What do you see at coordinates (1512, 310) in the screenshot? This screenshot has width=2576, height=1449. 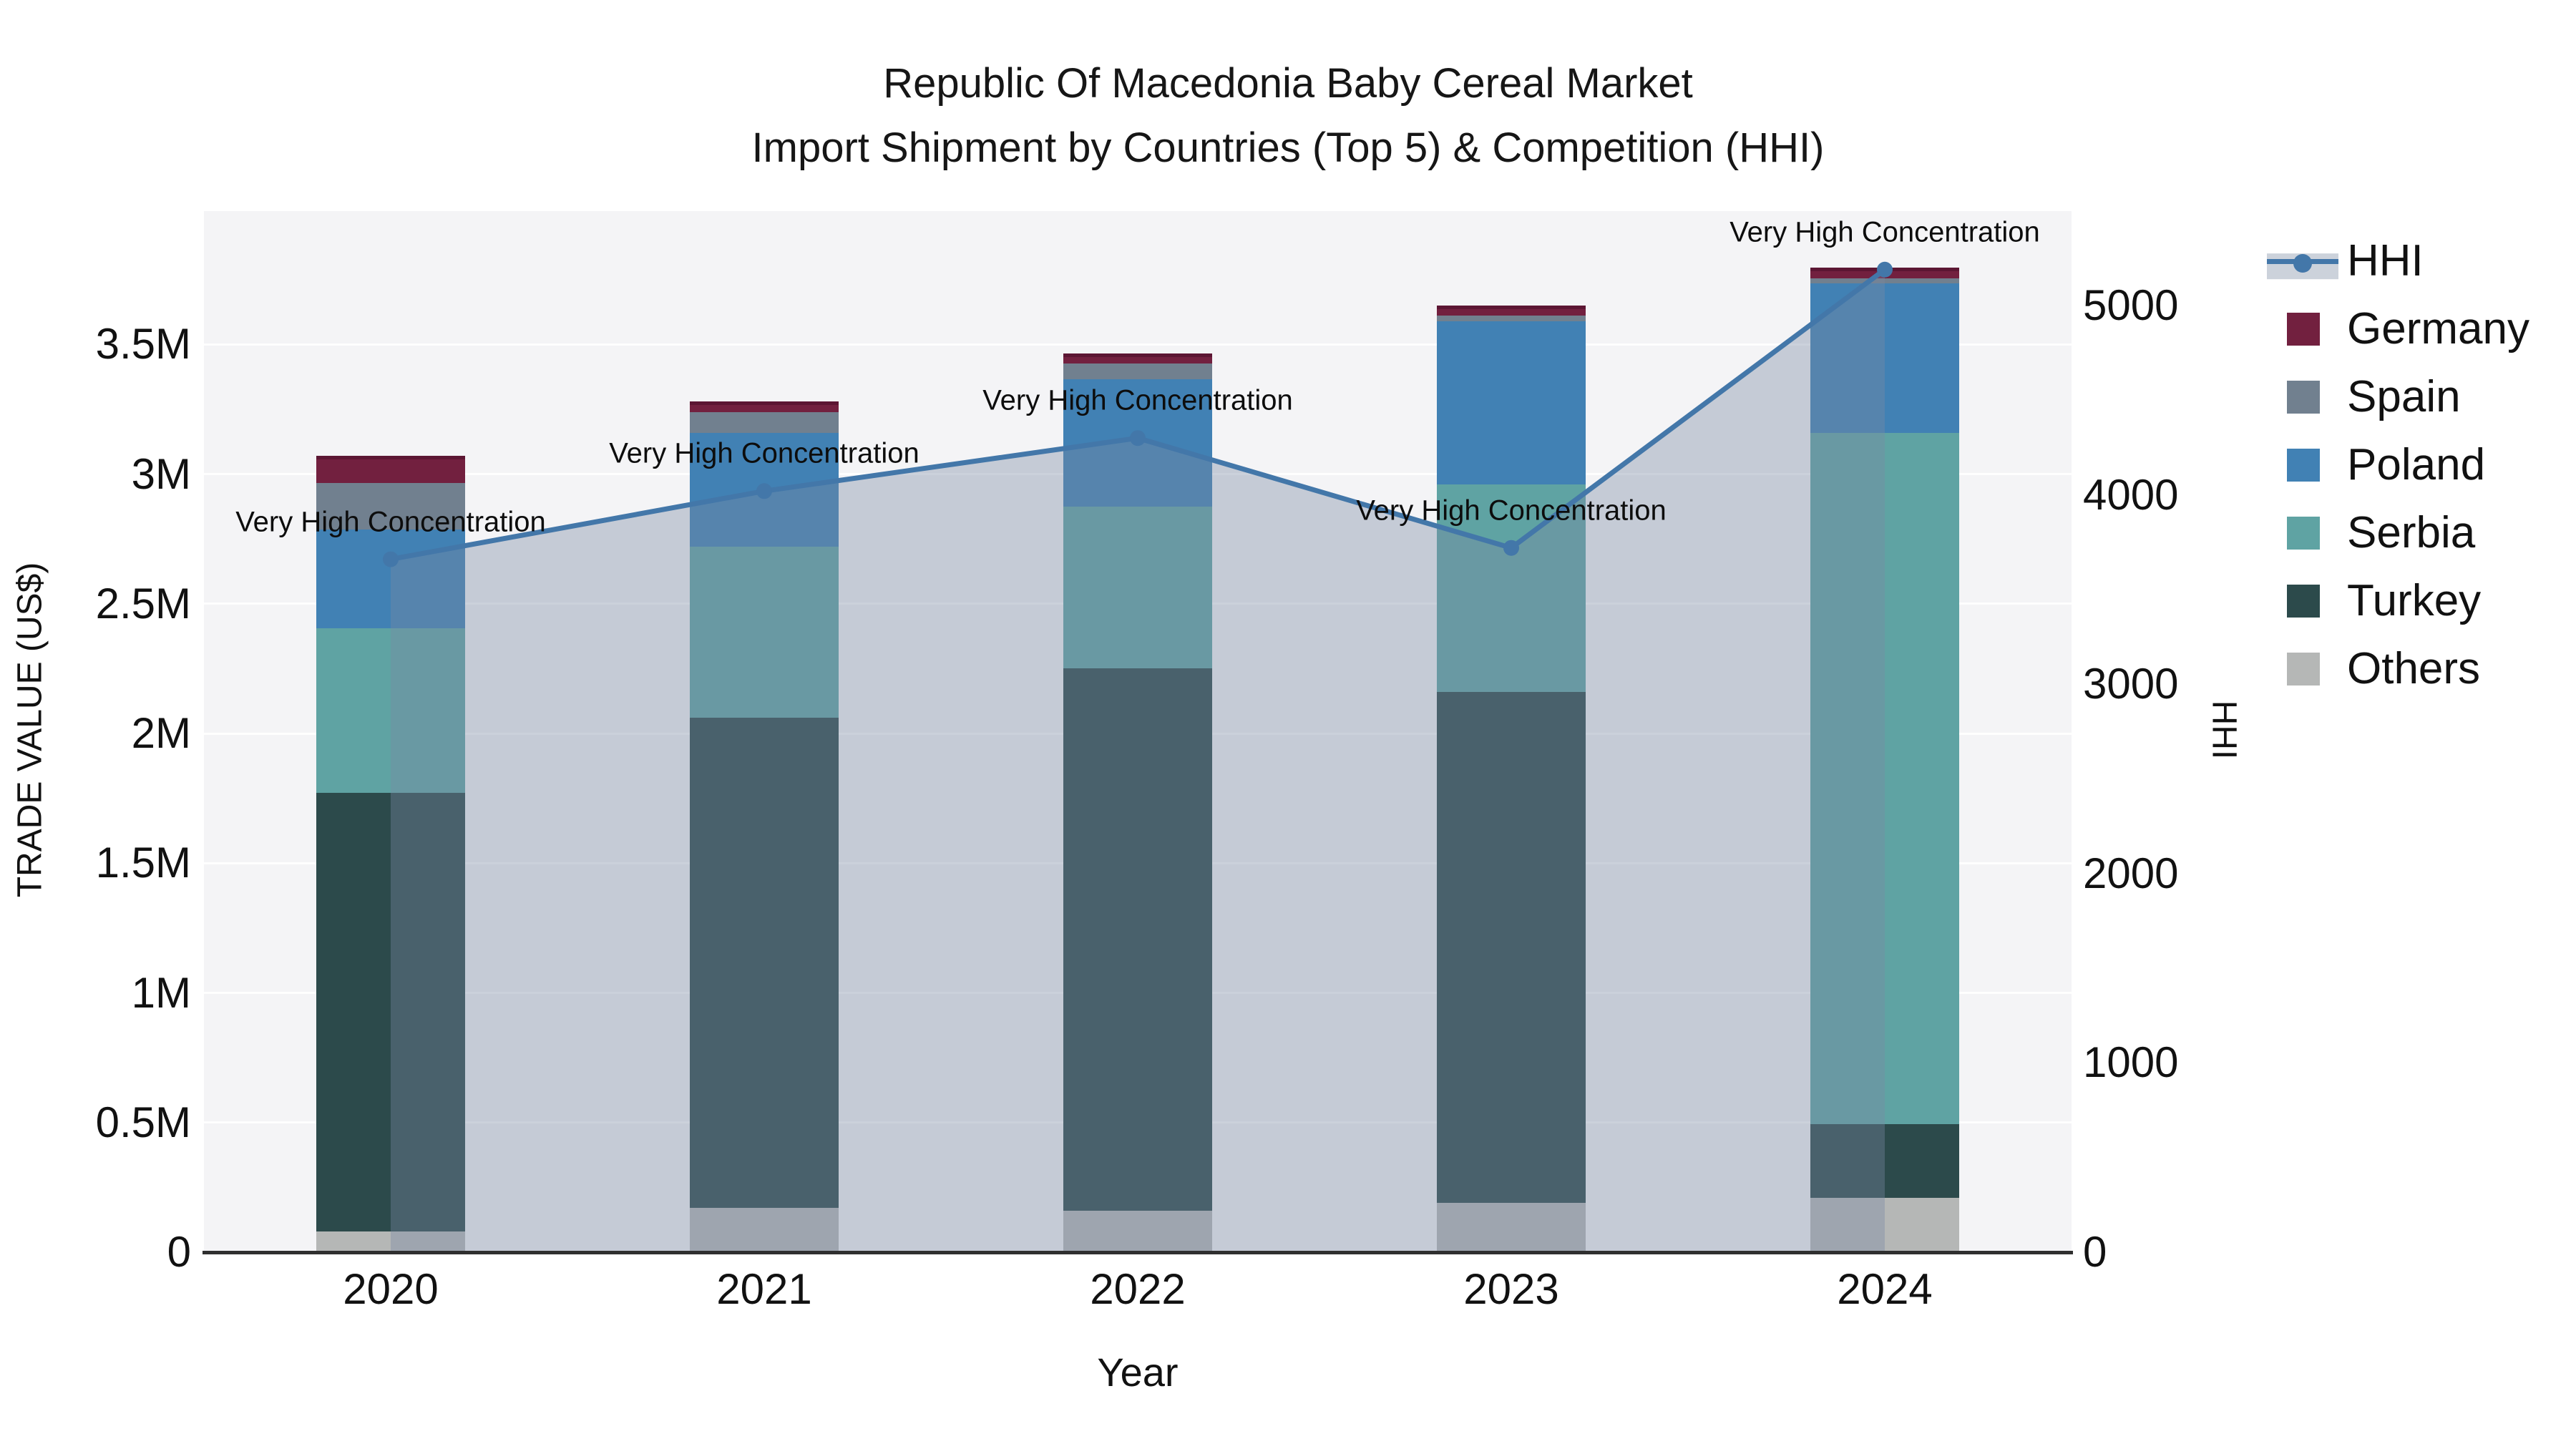 I see `bar-segment-germany-2023` at bounding box center [1512, 310].